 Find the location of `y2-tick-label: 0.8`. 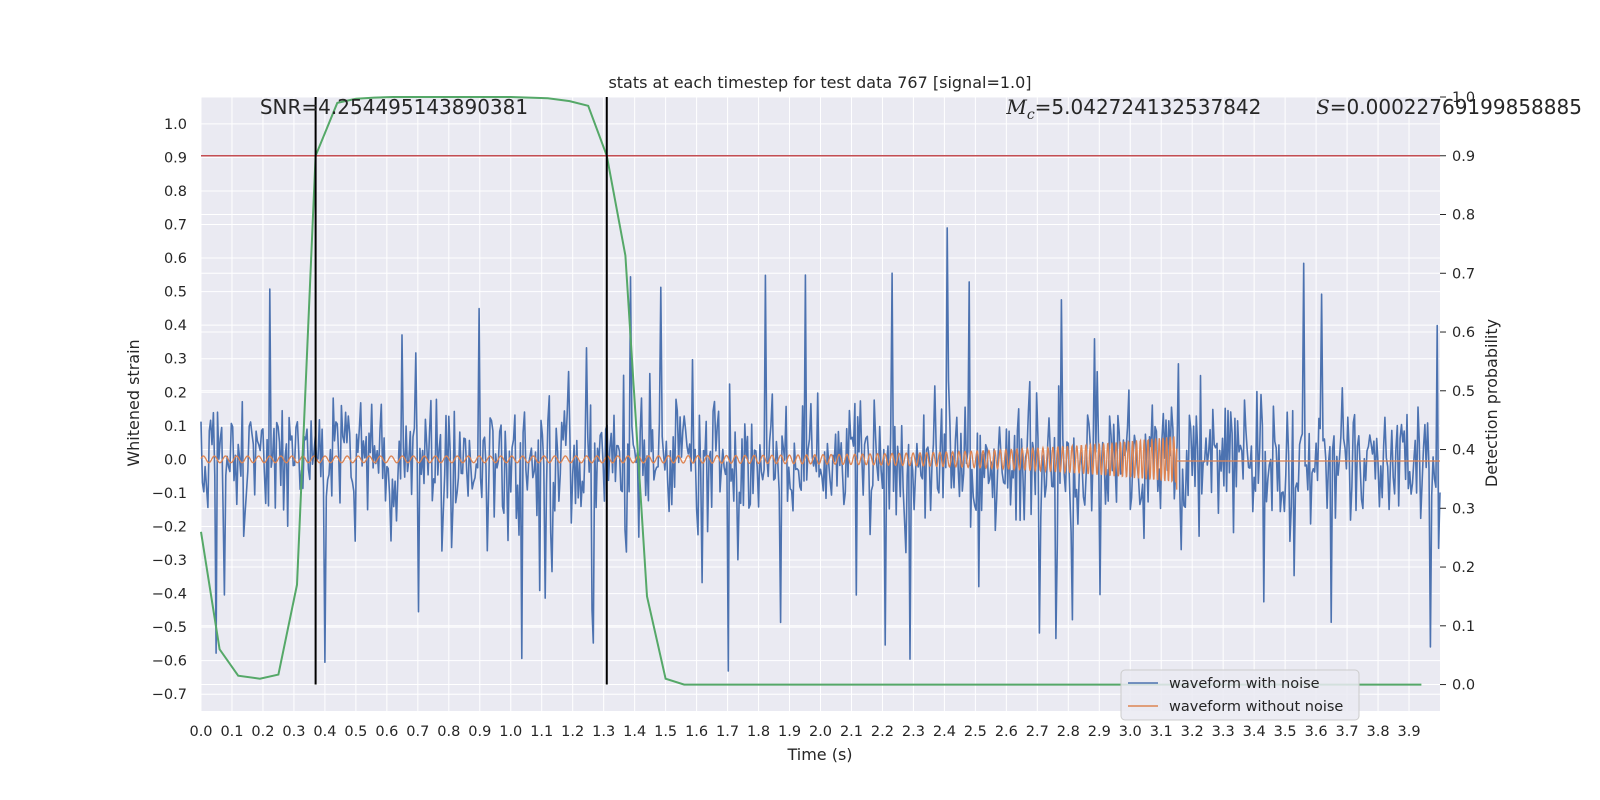

y2-tick-label: 0.8 is located at coordinates (1463, 216).